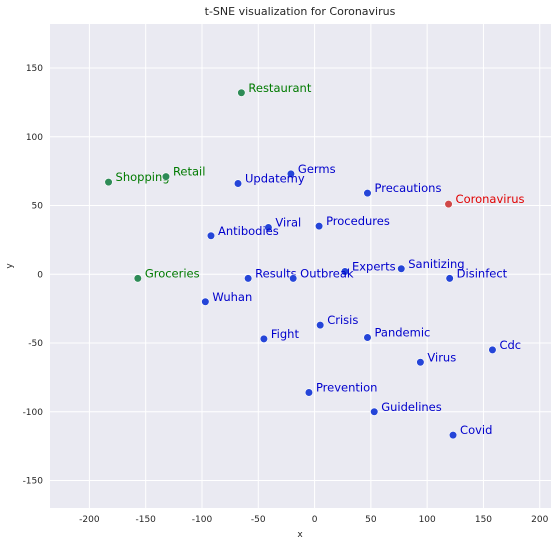 The image size is (559, 546). Describe the element at coordinates (248, 231) in the screenshot. I see `point-label: Antibodies` at that location.